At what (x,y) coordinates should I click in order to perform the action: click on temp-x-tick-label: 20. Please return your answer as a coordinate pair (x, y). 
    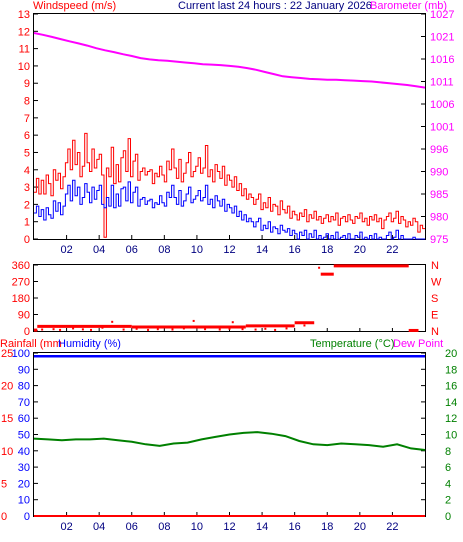
    Looking at the image, I should click on (360, 527).